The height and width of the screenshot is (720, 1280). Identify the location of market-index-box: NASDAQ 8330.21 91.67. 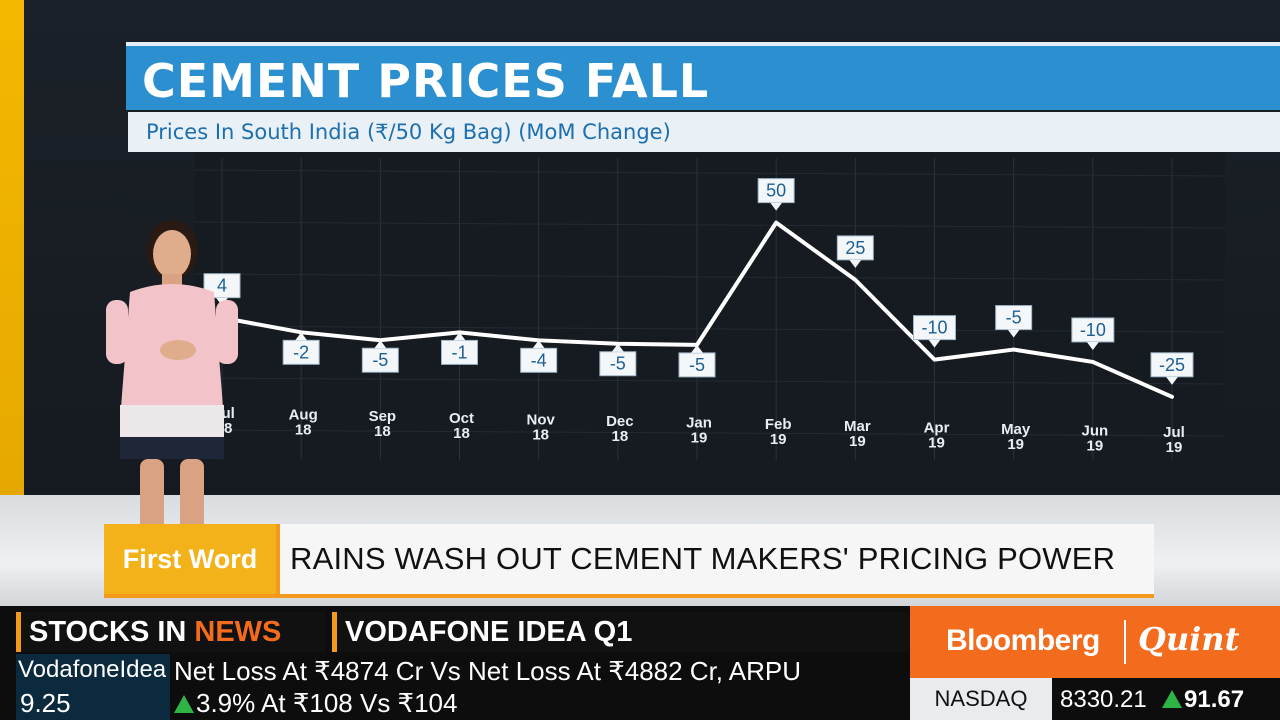
(1095, 699).